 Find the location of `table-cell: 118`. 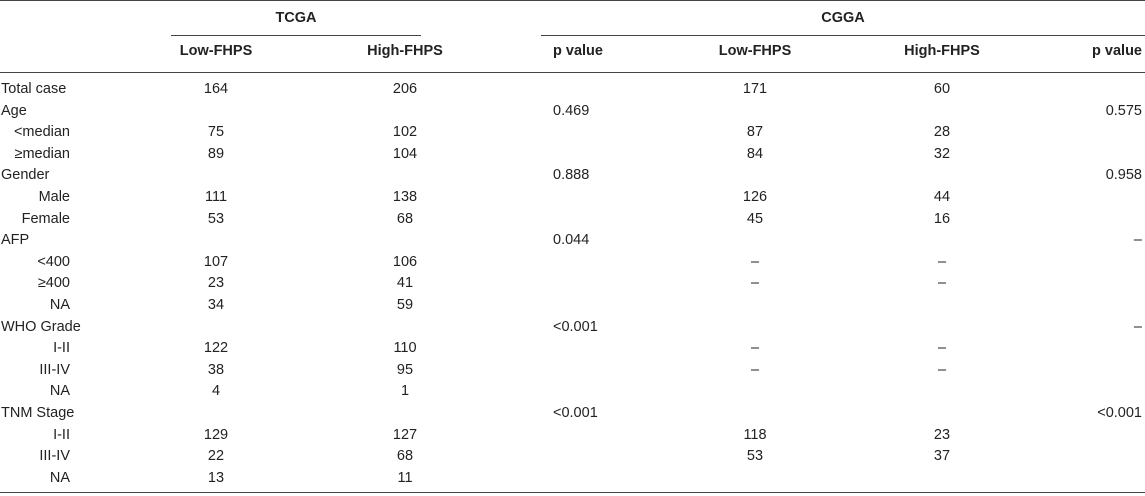

table-cell: 118 is located at coordinates (755, 434).